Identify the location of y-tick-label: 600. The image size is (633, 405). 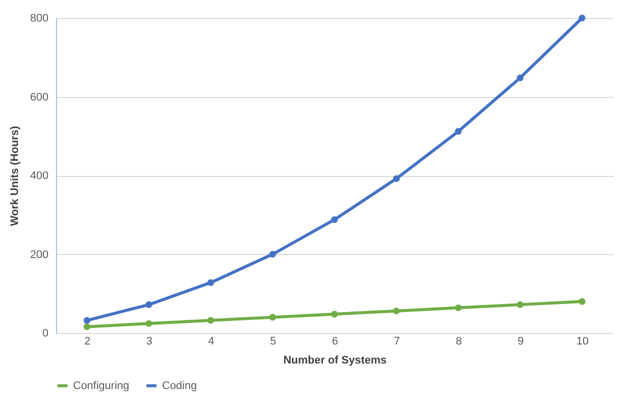
(39, 97).